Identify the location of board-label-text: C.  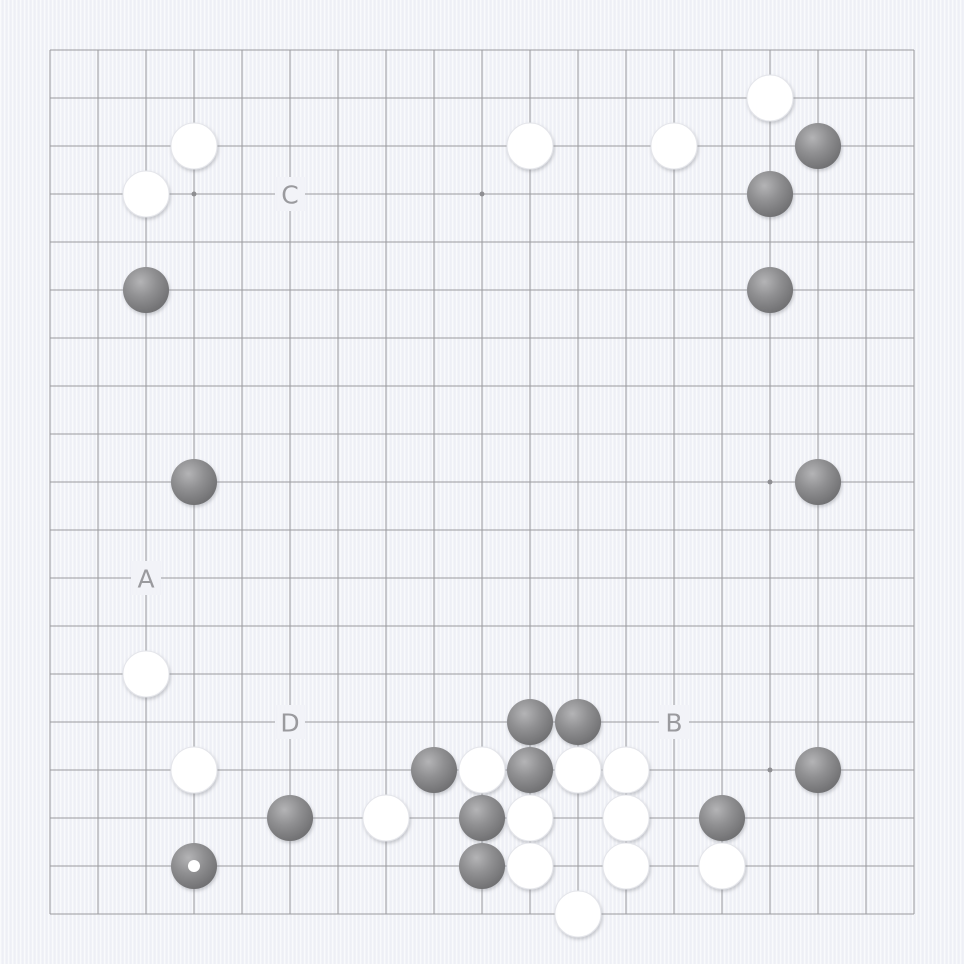
(289, 195).